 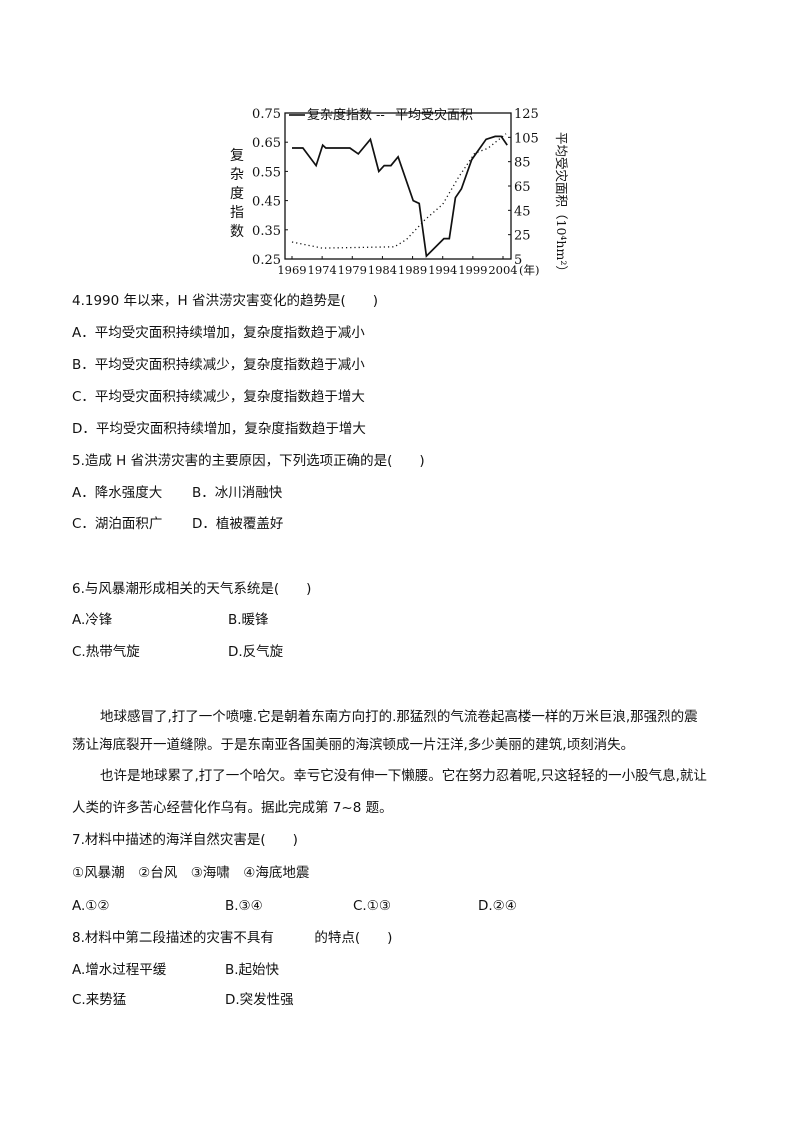 I want to click on question-6-option: B.暖锋, so click(x=248, y=620).